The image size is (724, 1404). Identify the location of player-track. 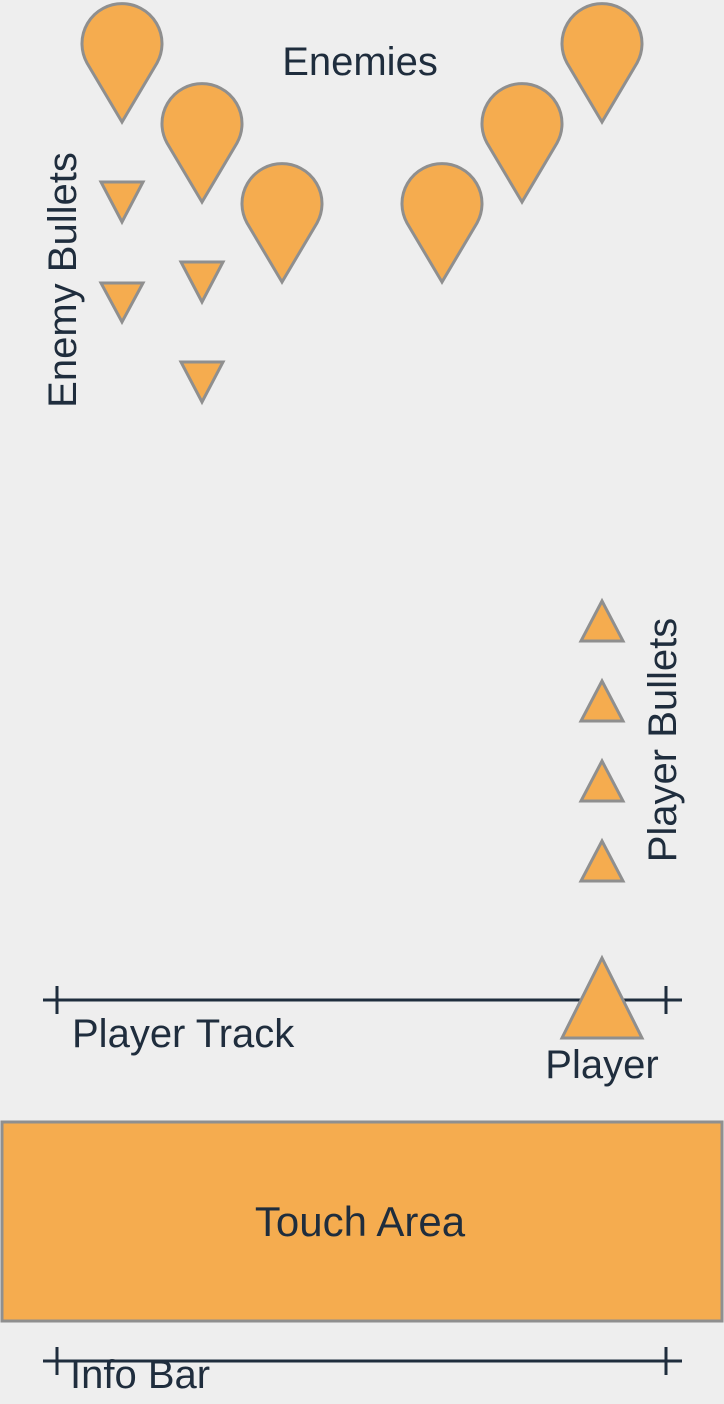
(362, 1000).